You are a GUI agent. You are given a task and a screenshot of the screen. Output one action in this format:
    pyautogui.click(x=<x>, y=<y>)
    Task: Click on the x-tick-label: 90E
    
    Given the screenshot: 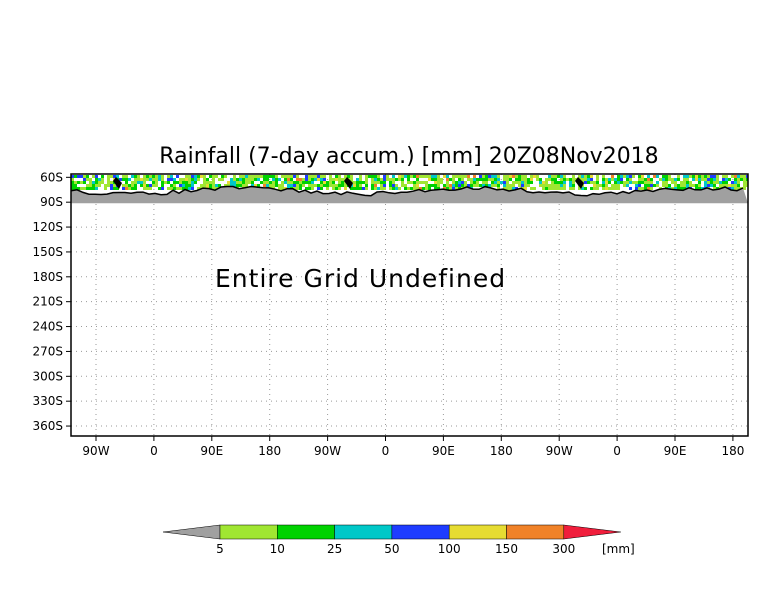 What is the action you would take?
    pyautogui.click(x=675, y=451)
    